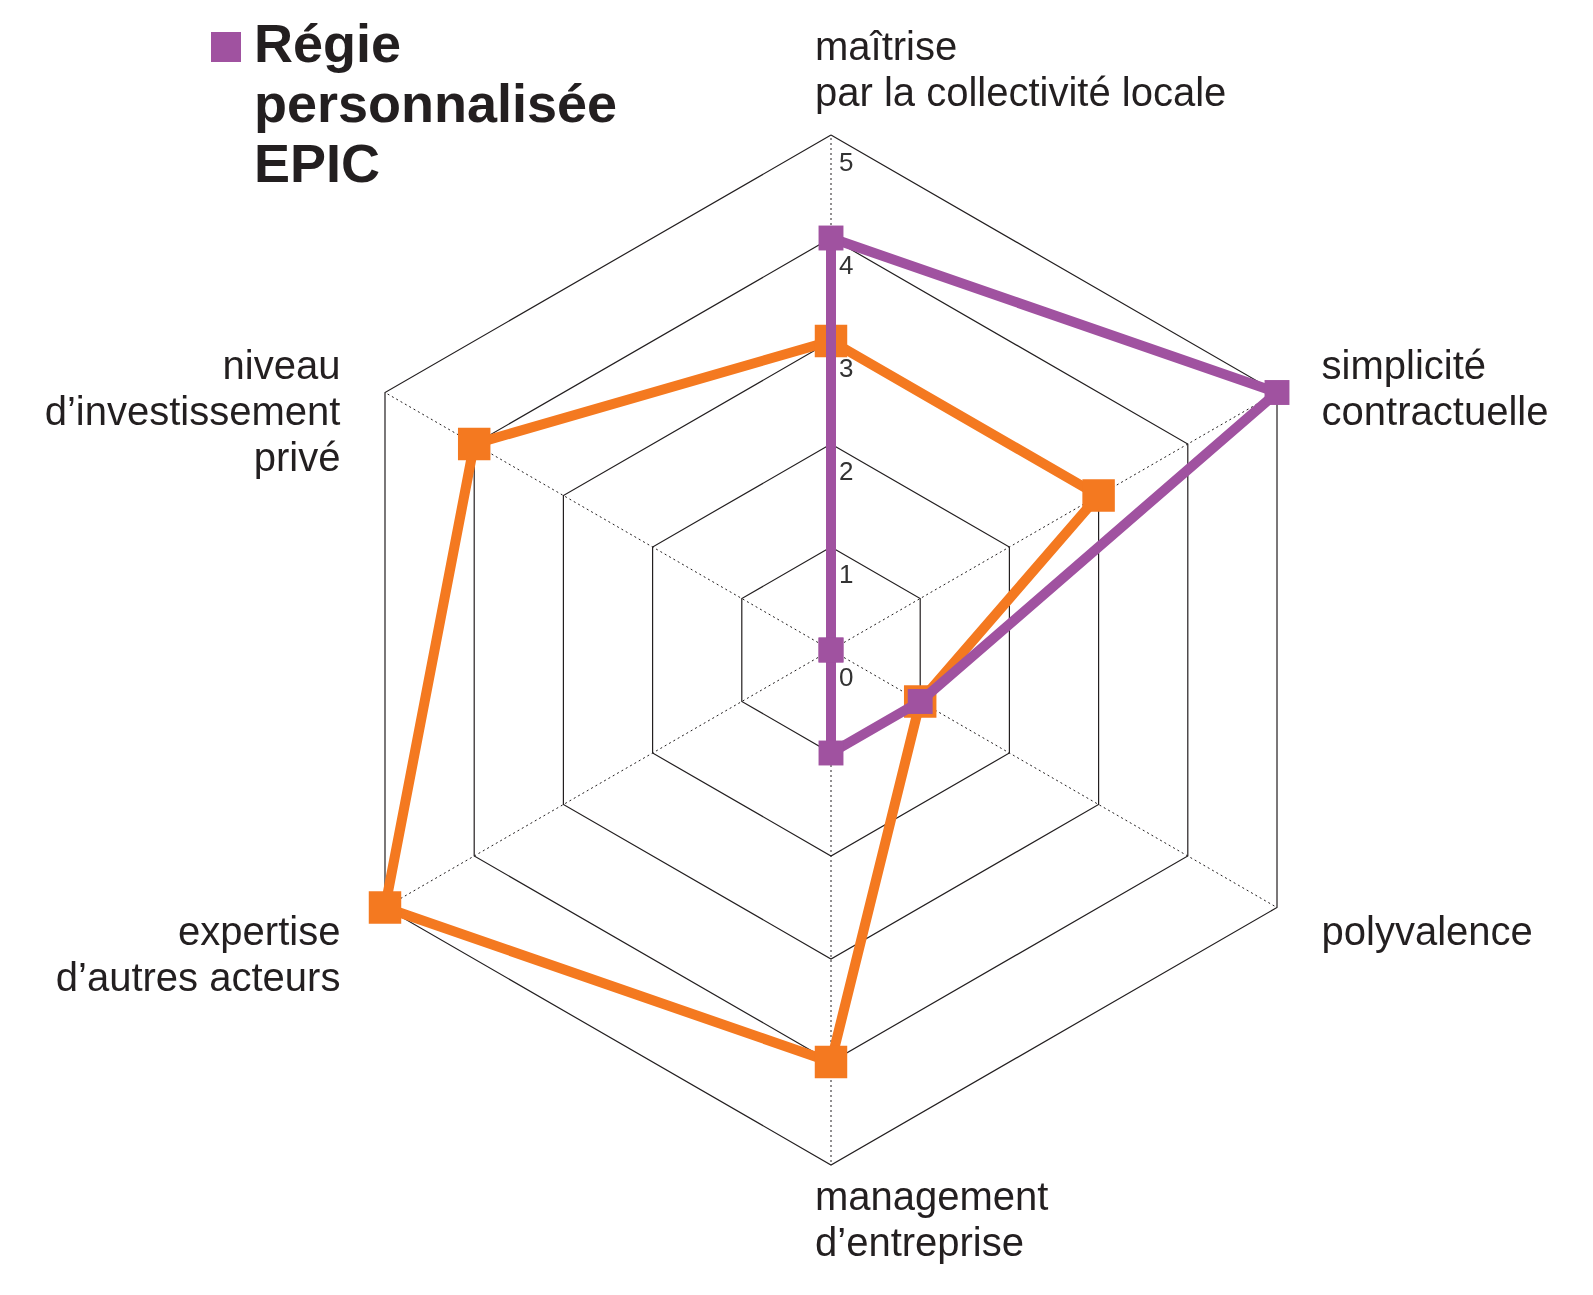 The width and height of the screenshot is (1593, 1295). I want to click on spoke-label: simplicité contractuelle, so click(1435, 387).